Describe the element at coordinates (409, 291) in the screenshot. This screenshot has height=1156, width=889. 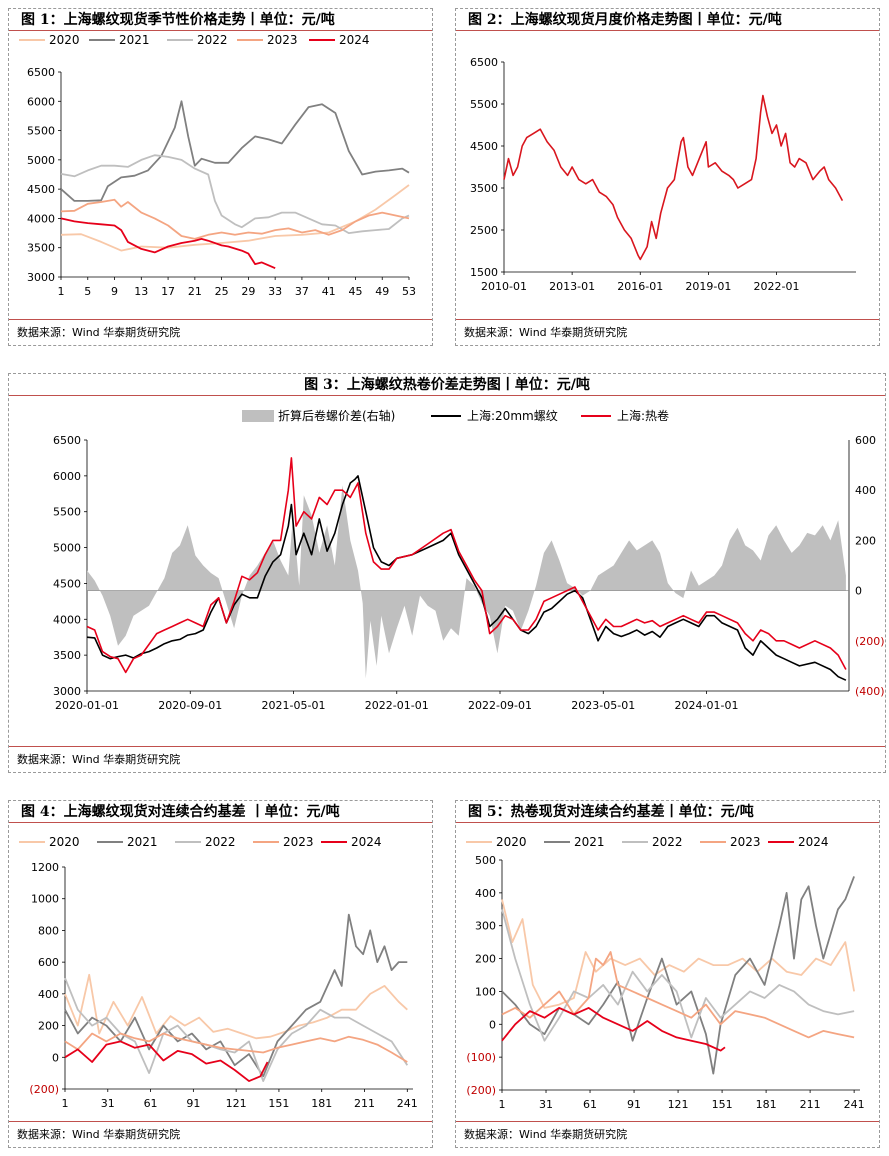
I see `x-tick-label: 53` at that location.